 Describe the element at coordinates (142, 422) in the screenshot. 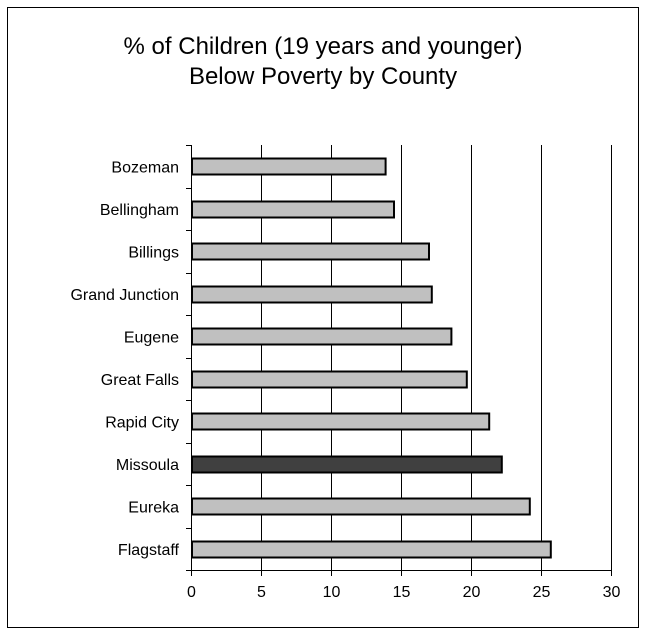

I see `category-label-rapid-city: Rapid City` at that location.